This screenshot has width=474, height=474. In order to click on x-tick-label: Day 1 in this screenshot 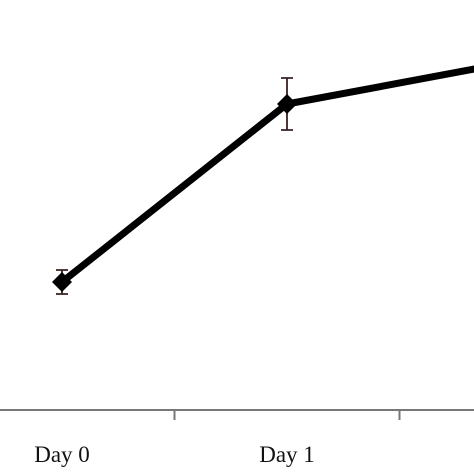, I will do `click(287, 454)`.